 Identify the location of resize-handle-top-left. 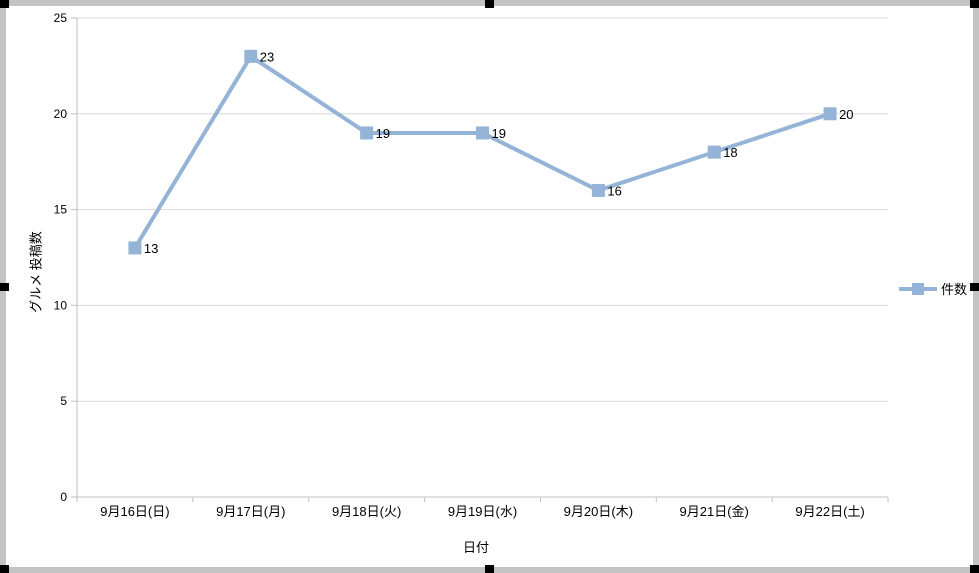
(4, 4).